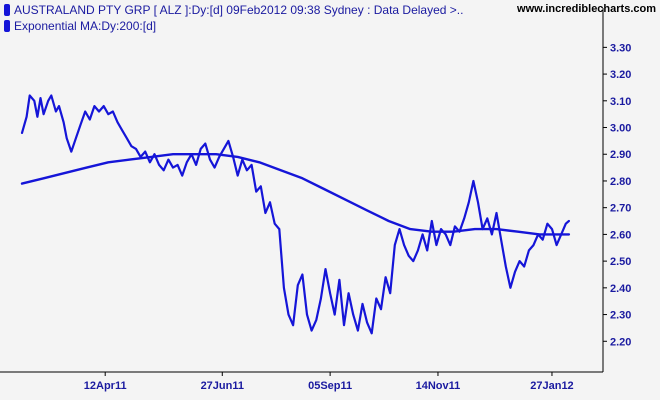 The height and width of the screenshot is (400, 660). Describe the element at coordinates (620, 48) in the screenshot. I see `y-tick-label: 3.30` at that location.